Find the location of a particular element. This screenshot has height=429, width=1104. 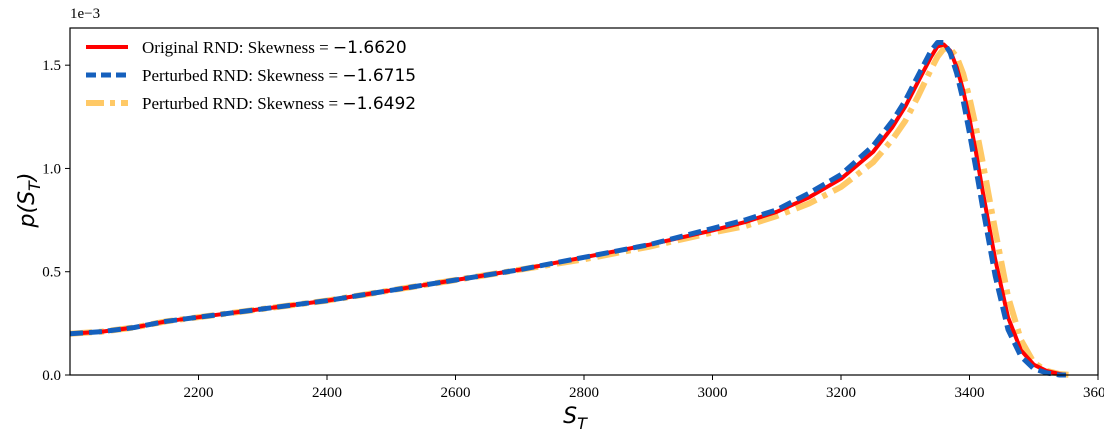

legend-label-original: Original RND: Skewness = −1.6620 is located at coordinates (274, 48).